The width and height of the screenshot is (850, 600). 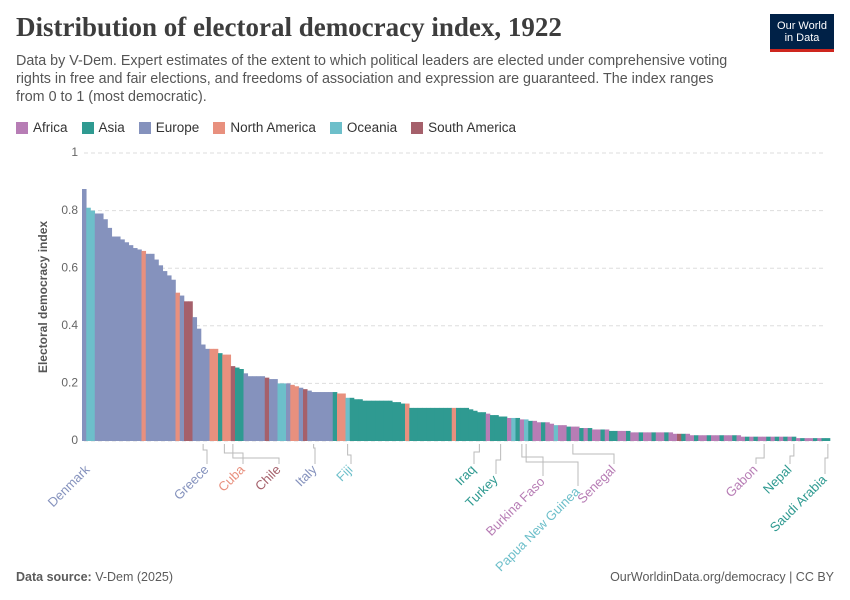 I want to click on y-tick-label: 0.2, so click(x=69, y=383).